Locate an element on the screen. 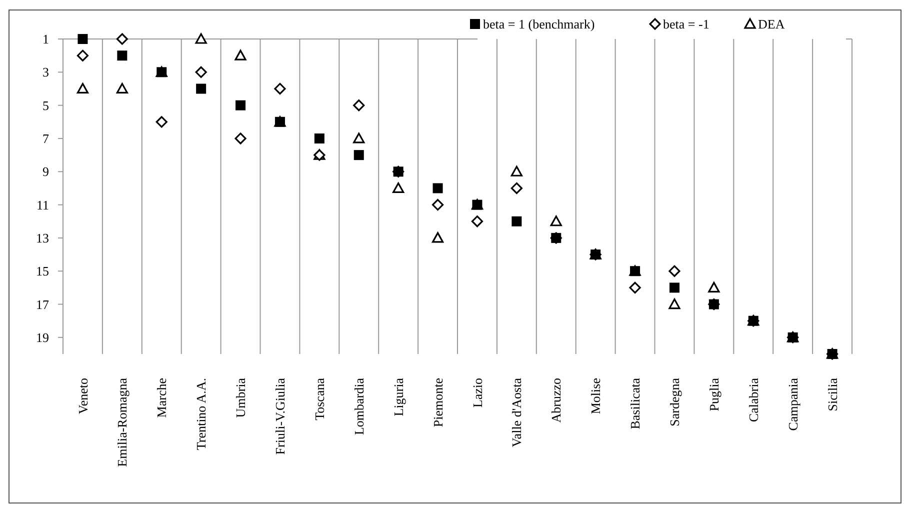 Image resolution: width=910 pixels, height=513 pixels. y-tick-label: 9 is located at coordinates (45, 172).